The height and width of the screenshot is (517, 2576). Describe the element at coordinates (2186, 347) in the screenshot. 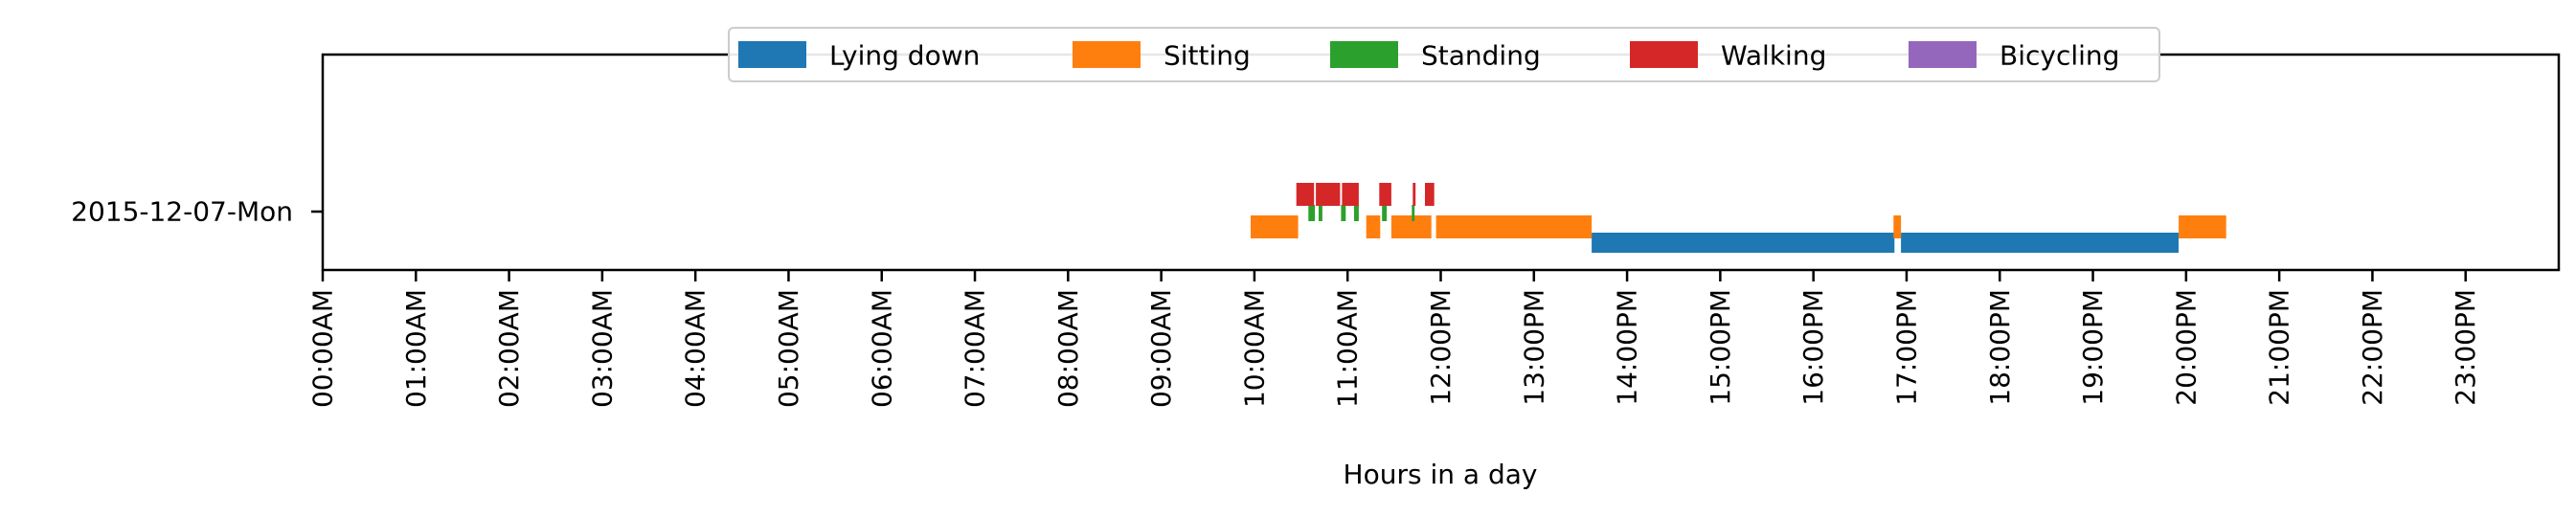

I see `x-tick-label: 20:00PM` at that location.